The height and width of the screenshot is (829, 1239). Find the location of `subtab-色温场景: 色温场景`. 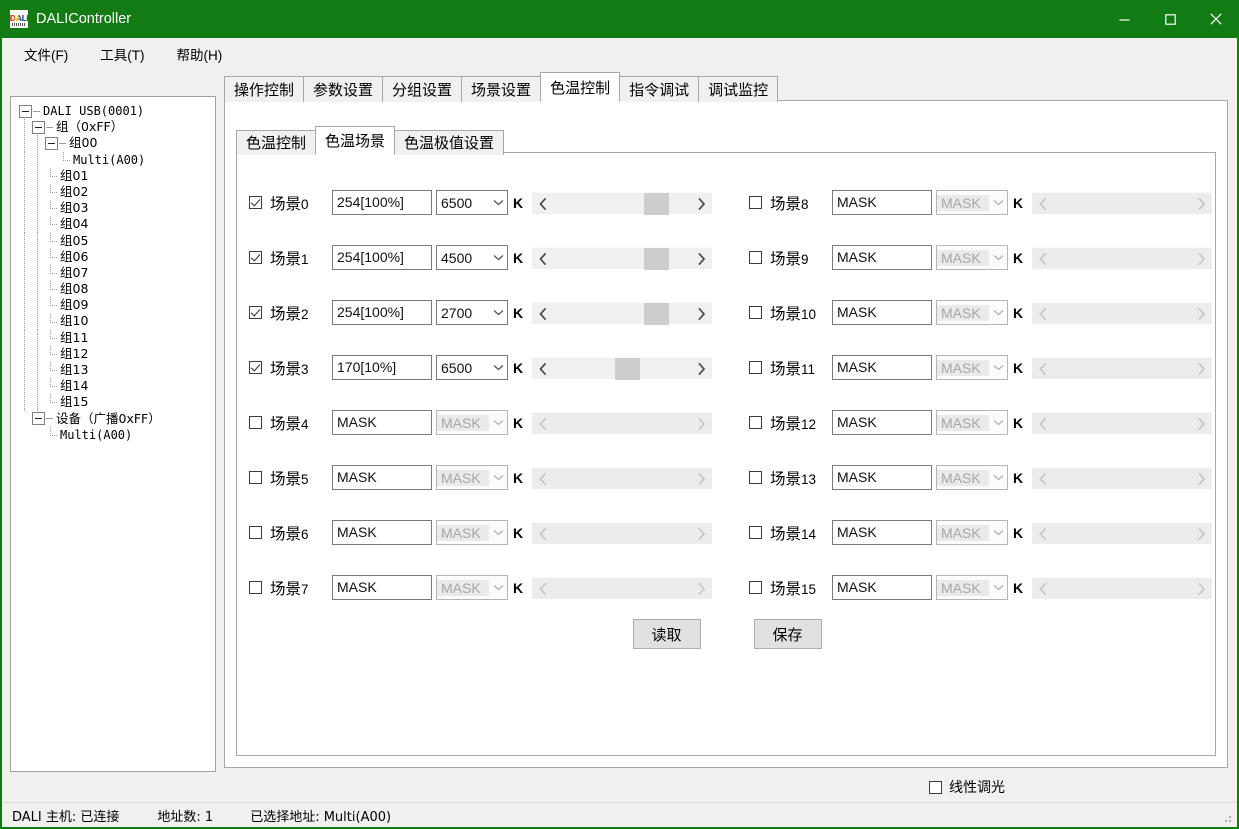

subtab-色温场景: 色温场景 is located at coordinates (355, 140).